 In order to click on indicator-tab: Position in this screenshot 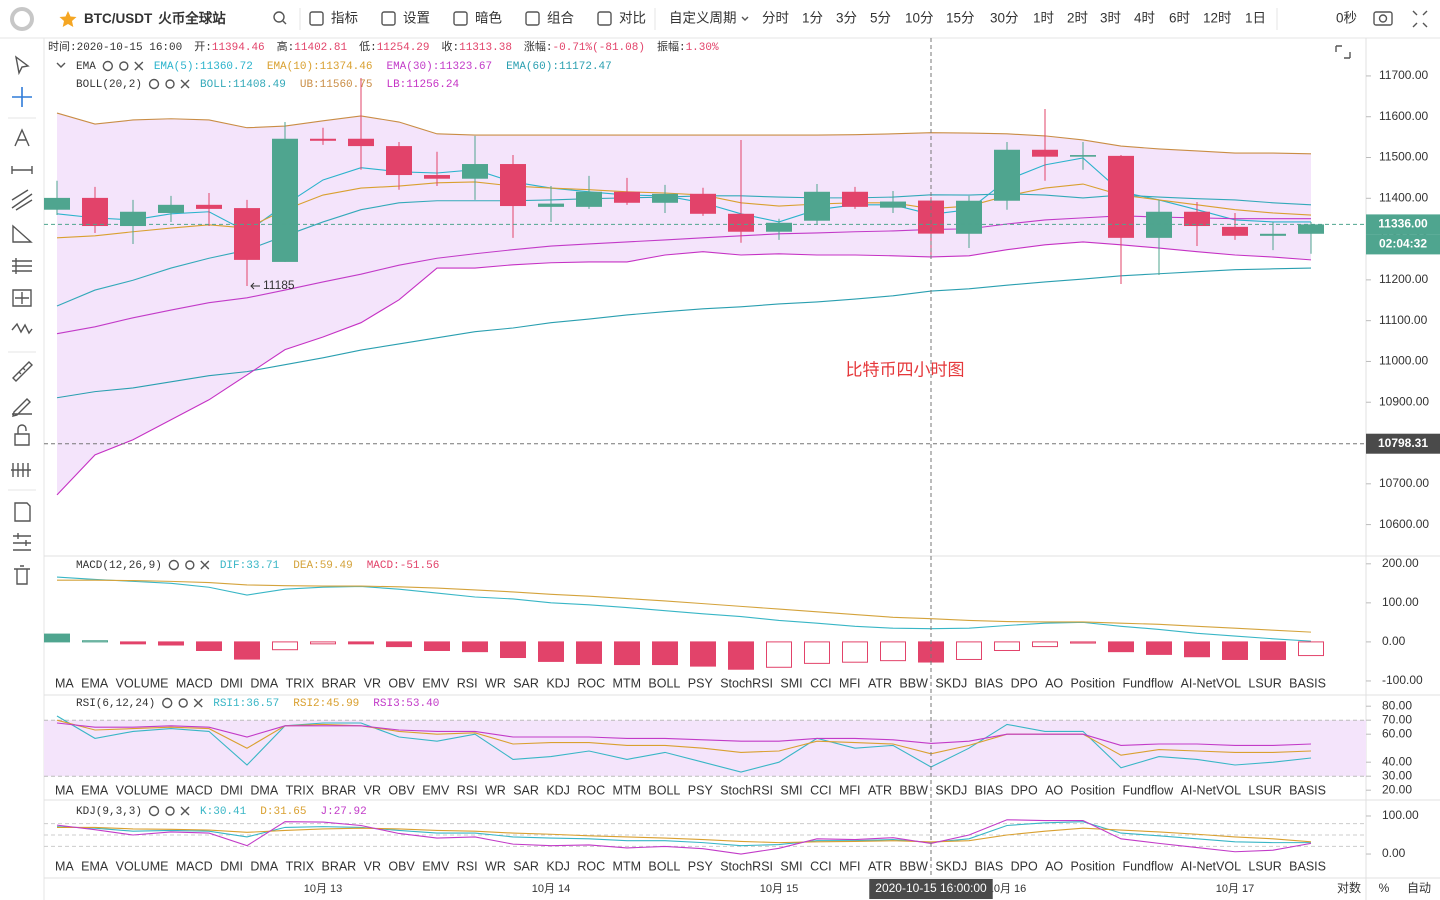, I will do `click(1093, 683)`.